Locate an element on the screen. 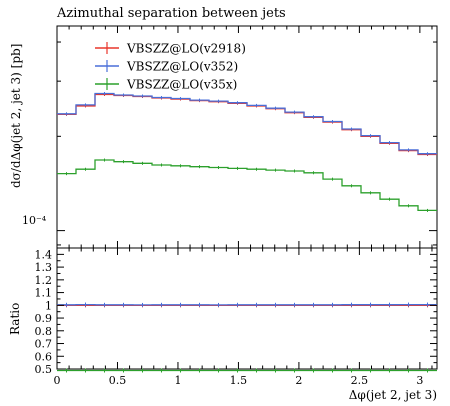  legend-label-2: VBSZZ@LO(v352) is located at coordinates (182, 67).